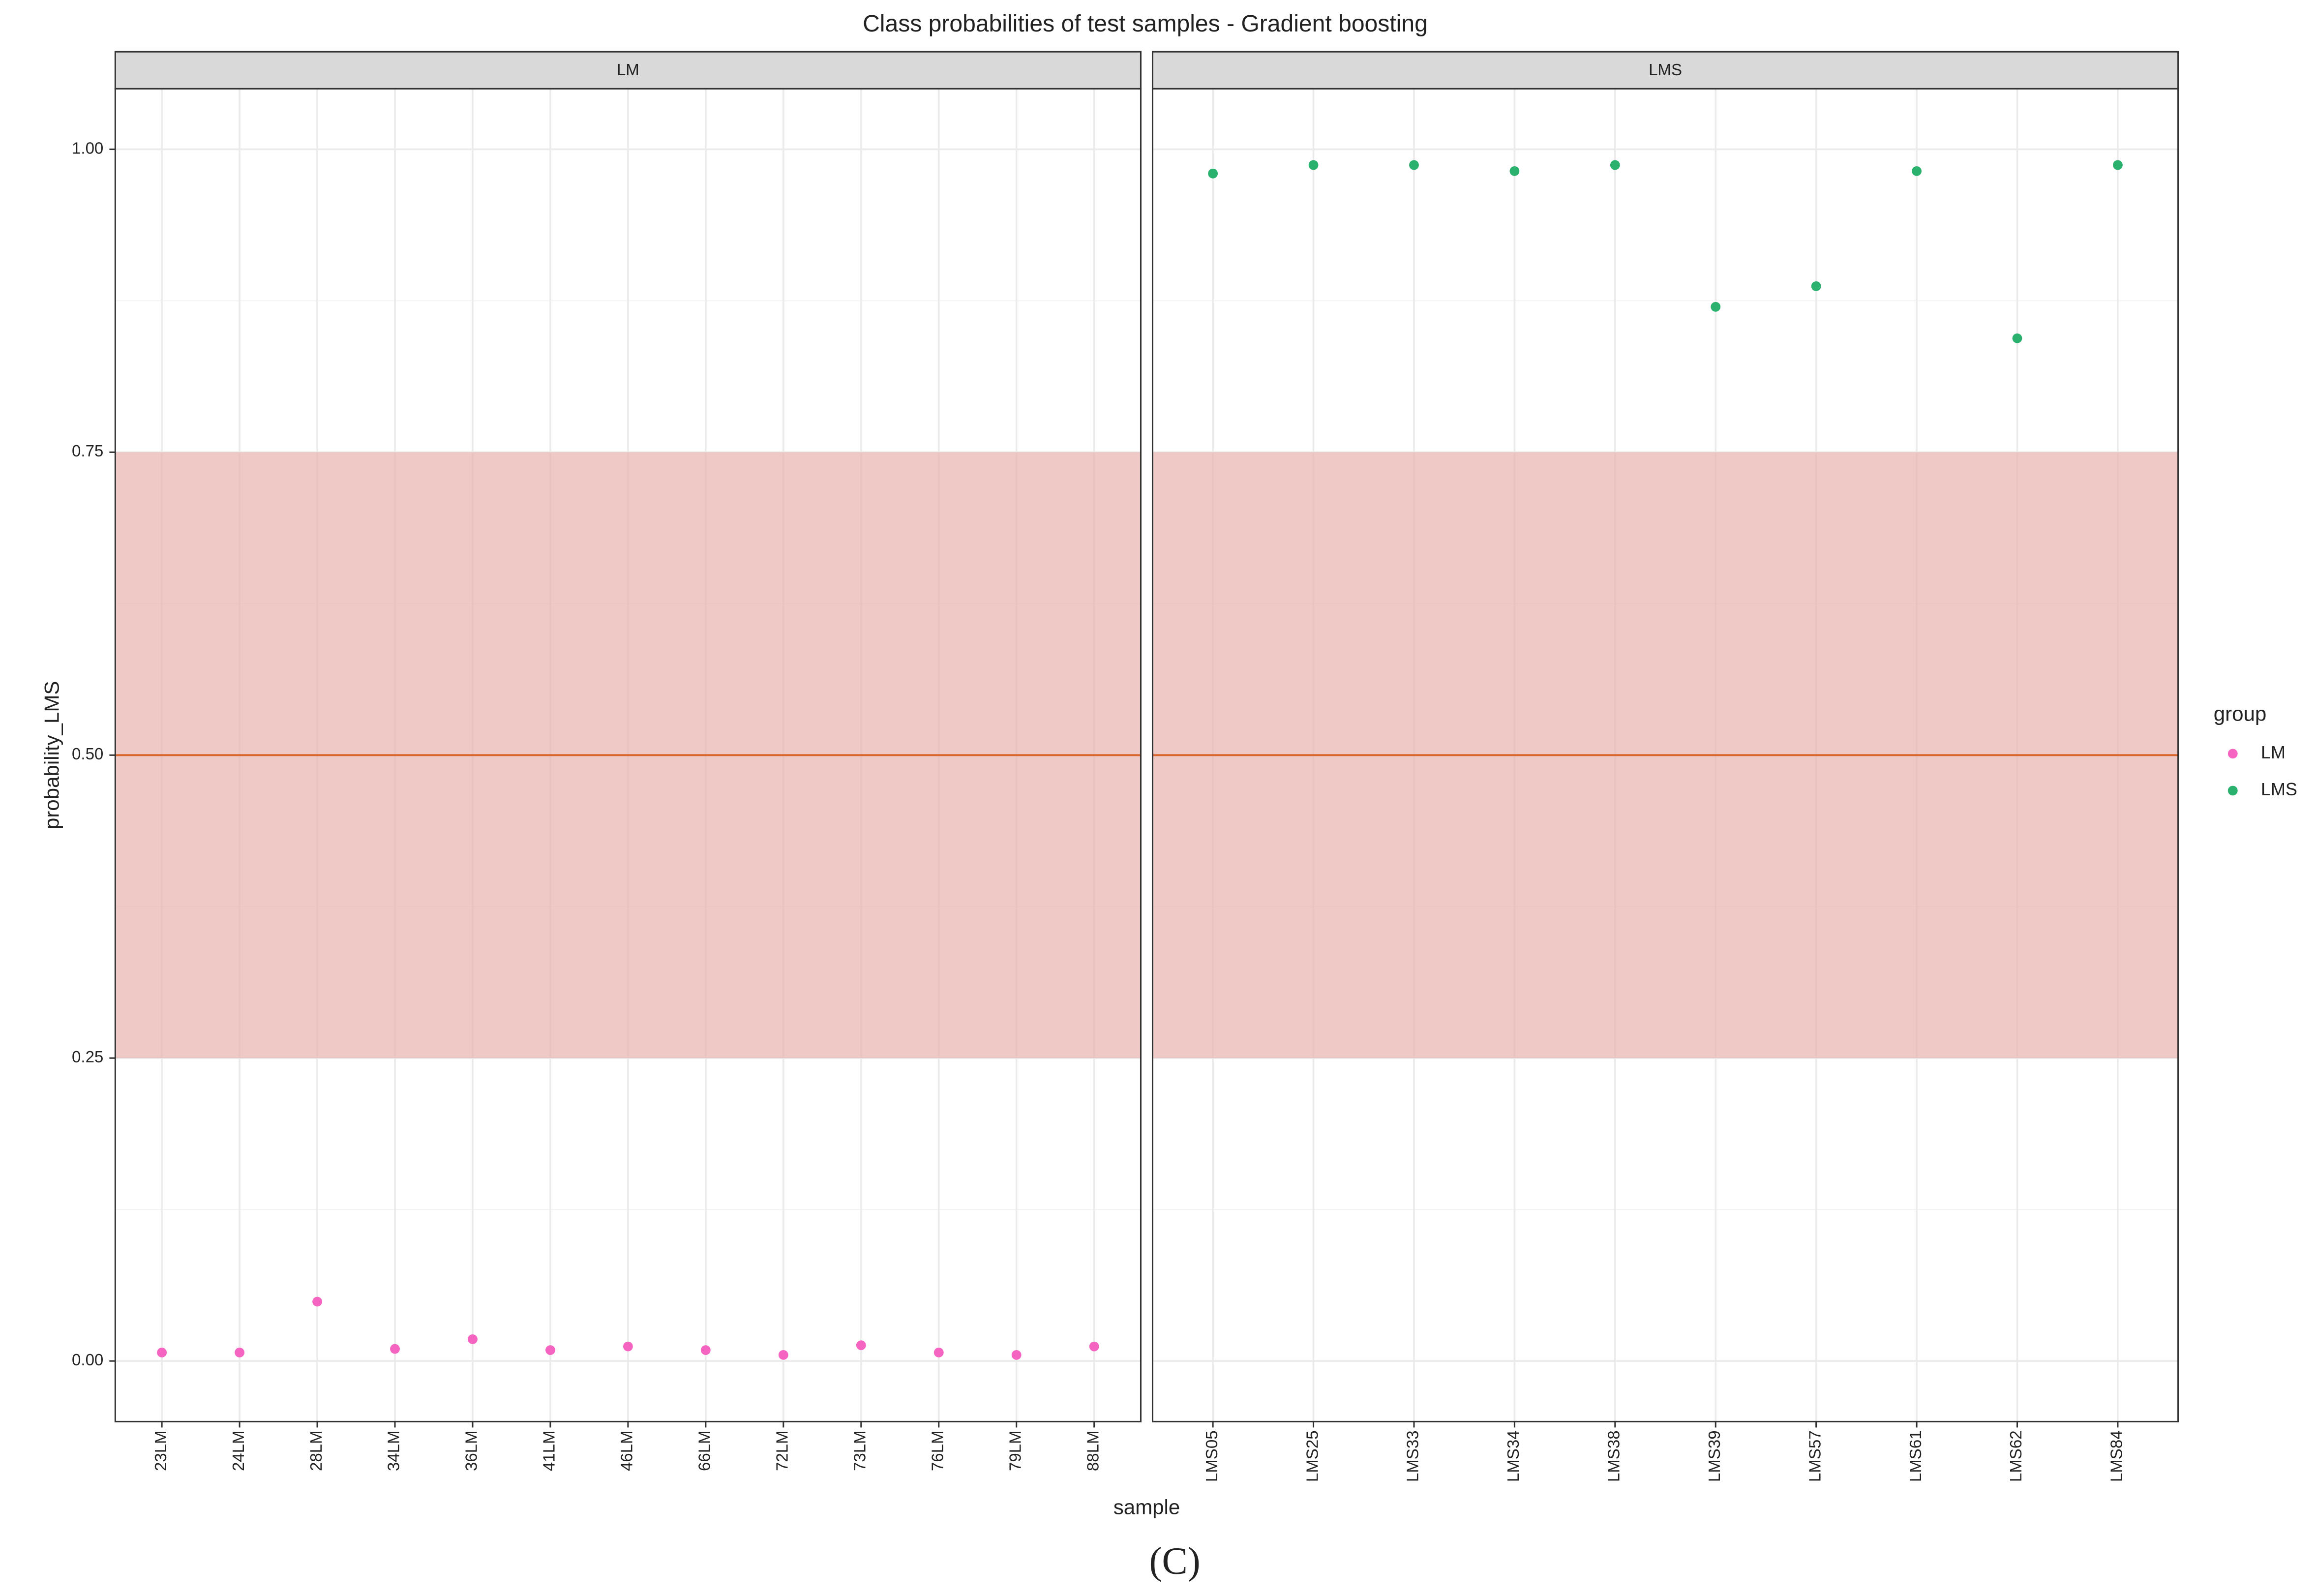  Describe the element at coordinates (161, 1450) in the screenshot. I see `x-tick-label: 23LM` at that location.